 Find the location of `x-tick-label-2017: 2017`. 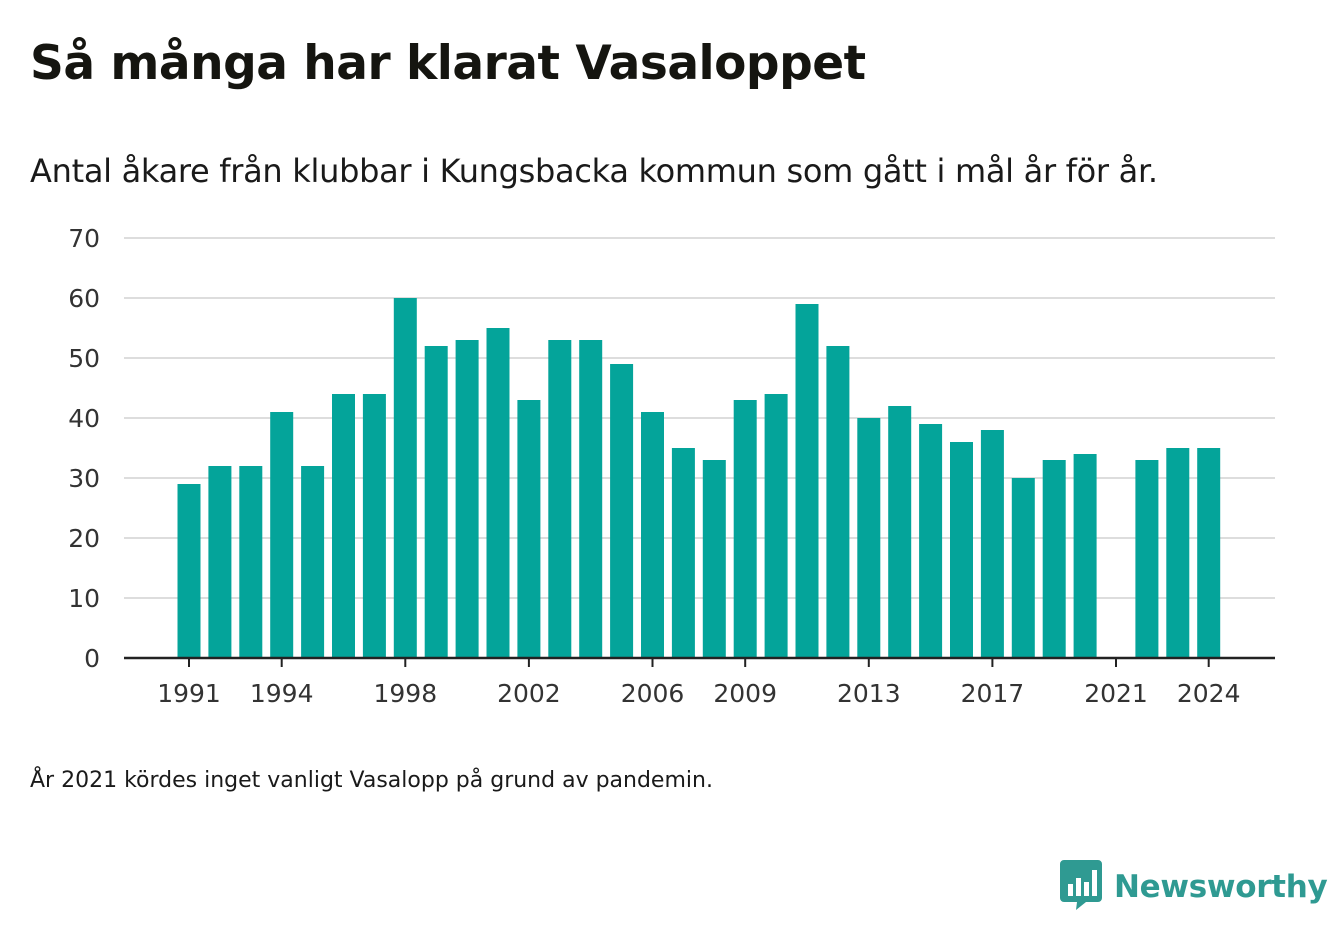

x-tick-label-2017: 2017 is located at coordinates (993, 693).